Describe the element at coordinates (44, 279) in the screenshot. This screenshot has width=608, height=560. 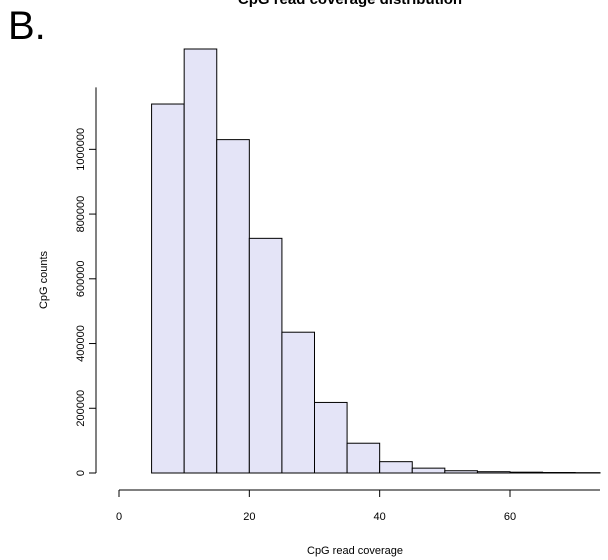
I see `y-axis-title: CpG counts` at that location.